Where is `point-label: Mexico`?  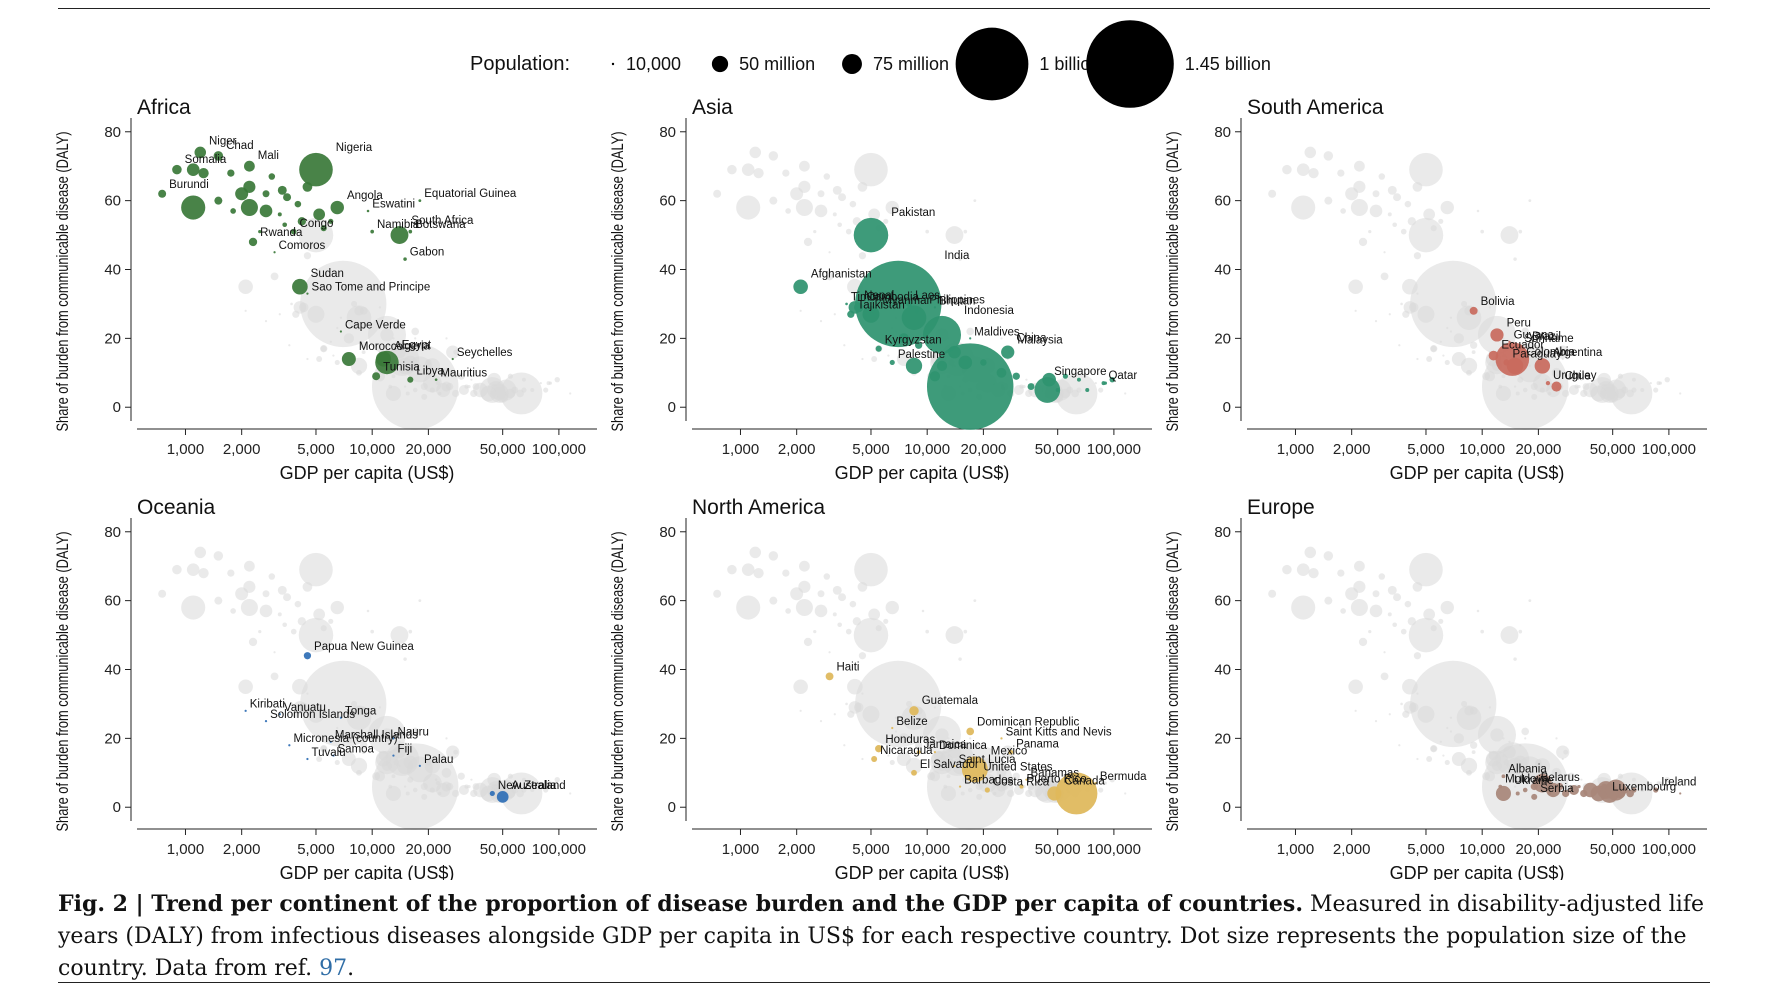 point-label: Mexico is located at coordinates (1009, 751).